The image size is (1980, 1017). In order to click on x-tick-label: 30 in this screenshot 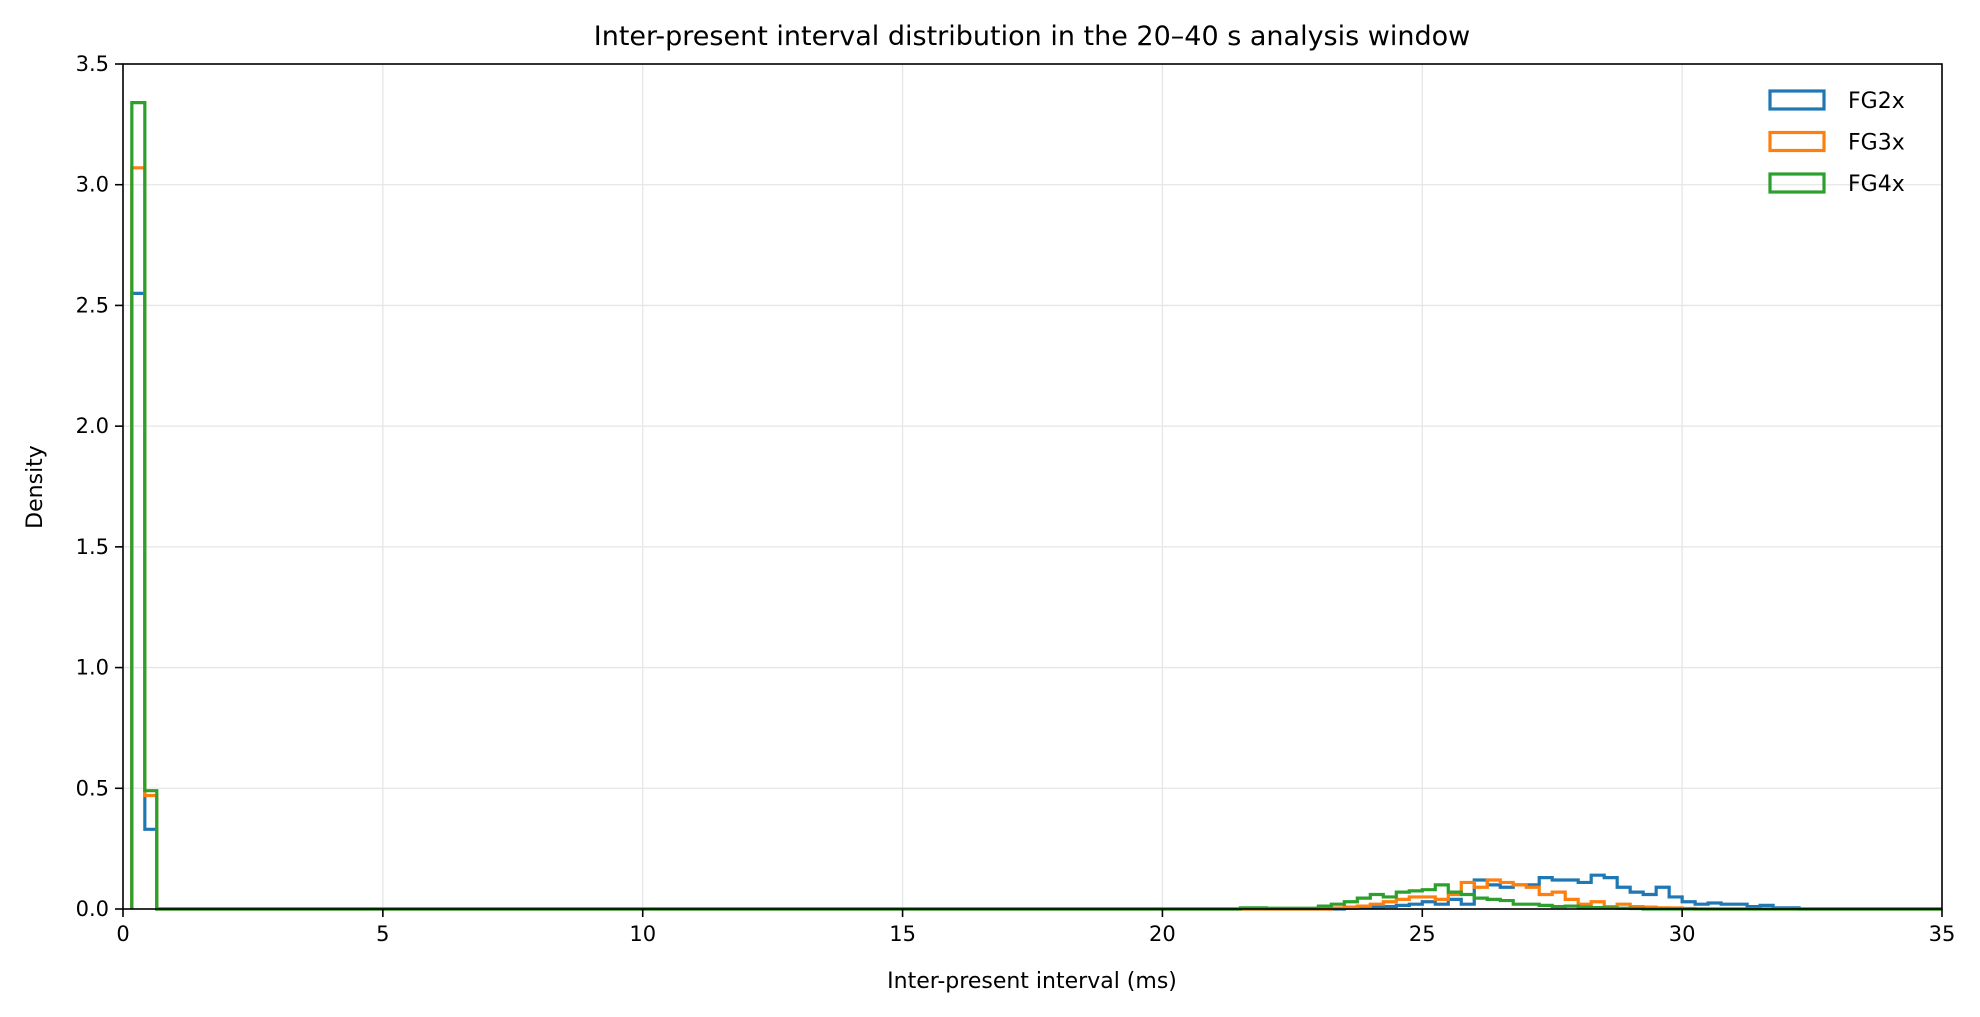, I will do `click(1682, 934)`.